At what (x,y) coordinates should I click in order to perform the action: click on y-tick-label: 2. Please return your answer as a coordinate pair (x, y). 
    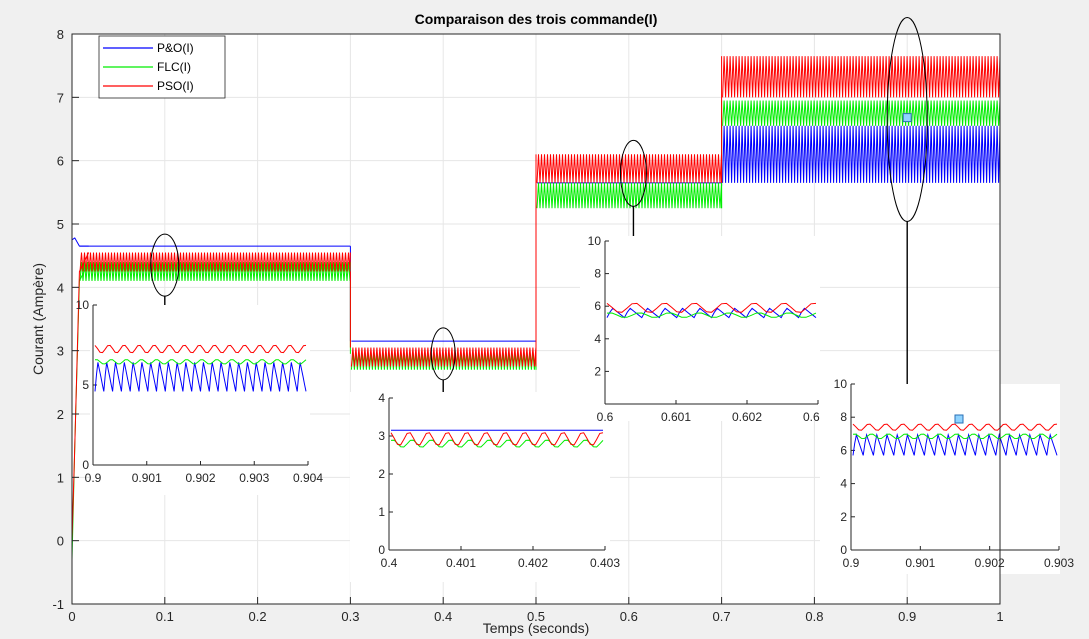
    Looking at the image, I should click on (60, 414).